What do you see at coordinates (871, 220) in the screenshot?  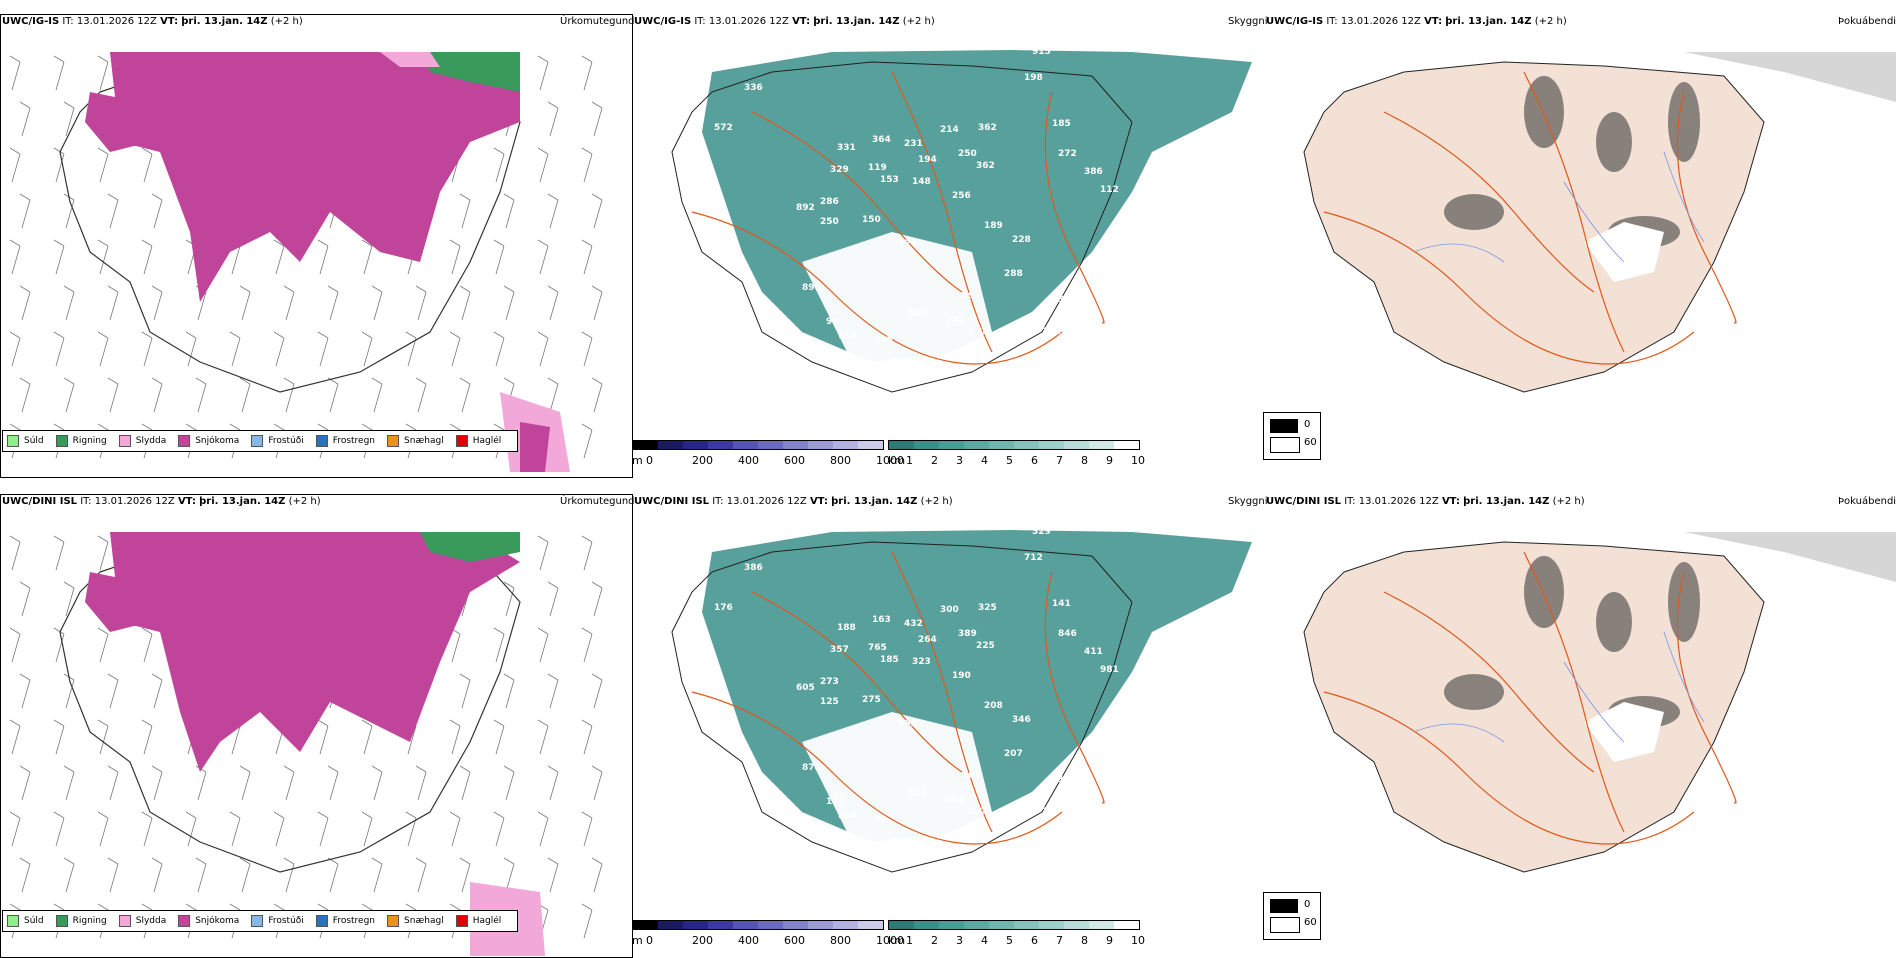 I see `peak-elevation-label: 150` at bounding box center [871, 220].